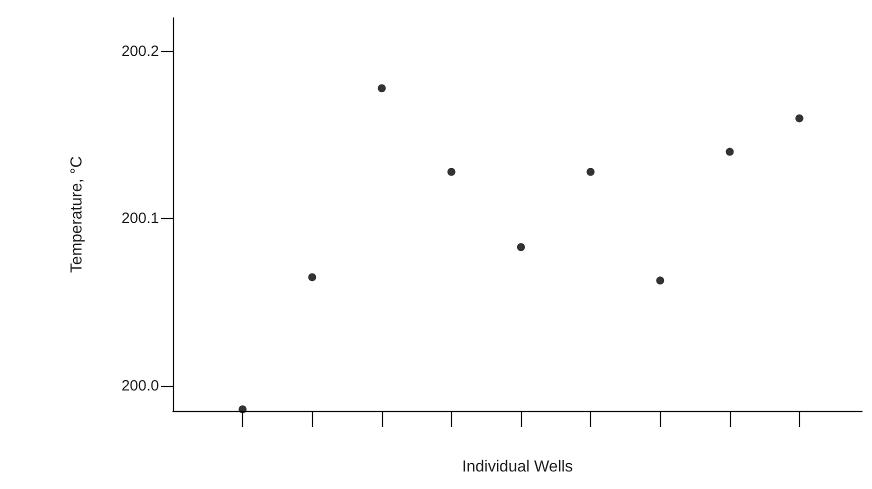 The image size is (872, 489). Describe the element at coordinates (140, 219) in the screenshot. I see `y-tick-label: 200.1` at that location.